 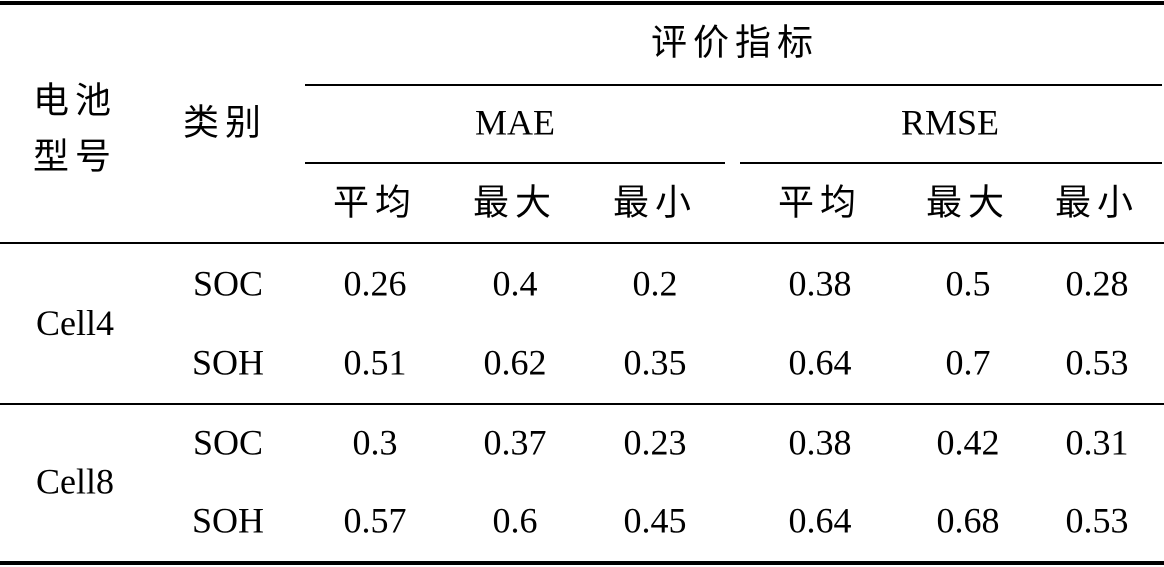 I want to click on cell-value: 0.6, so click(x=515, y=520).